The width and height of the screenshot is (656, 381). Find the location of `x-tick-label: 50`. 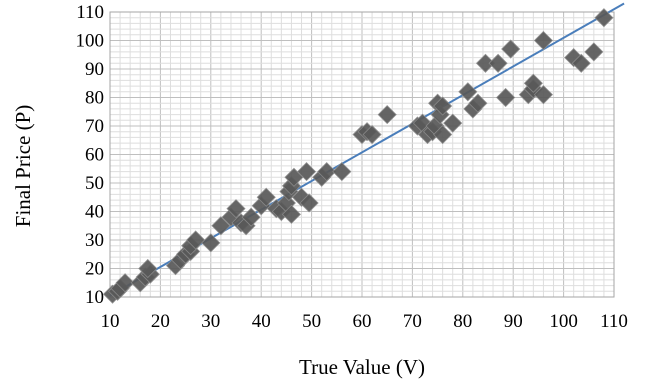

x-tick-label: 50 is located at coordinates (311, 321).